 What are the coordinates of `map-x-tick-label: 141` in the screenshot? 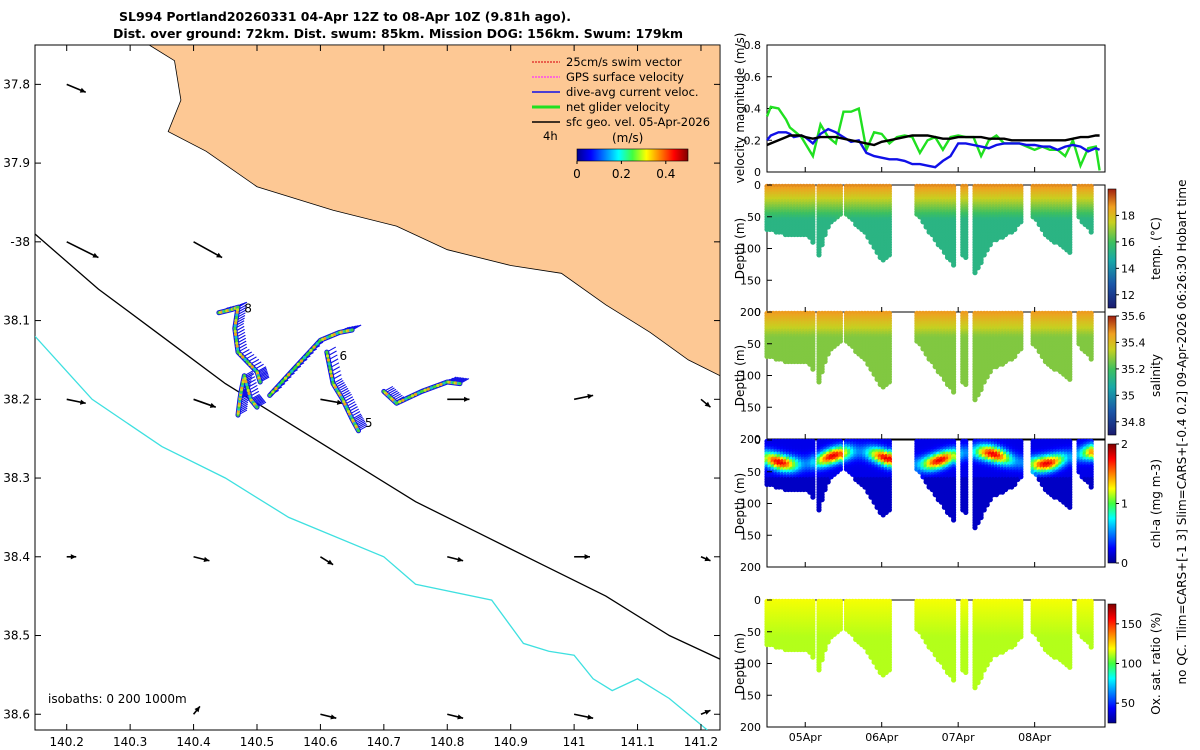 It's located at (574, 742).